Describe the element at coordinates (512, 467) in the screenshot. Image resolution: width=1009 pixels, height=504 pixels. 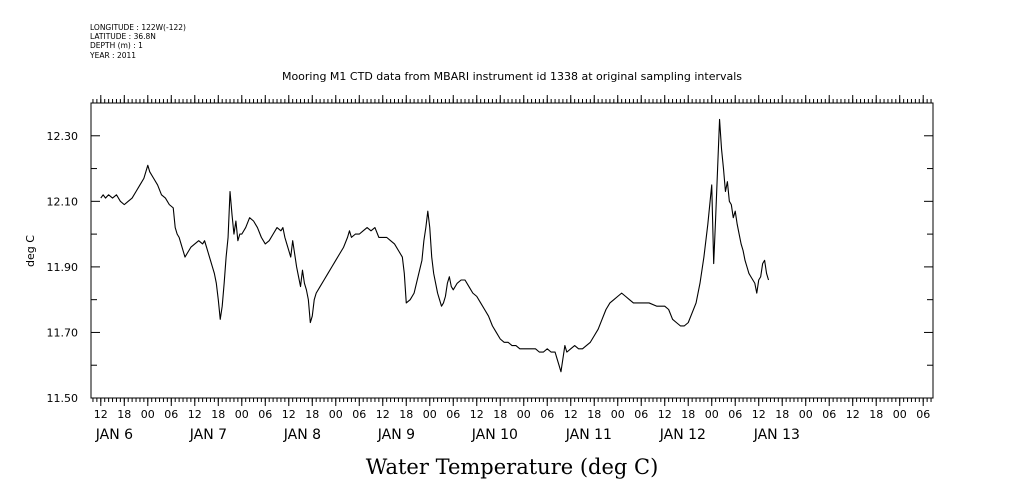
I see `x-axis-label: Water Temperature (deg C)` at that location.